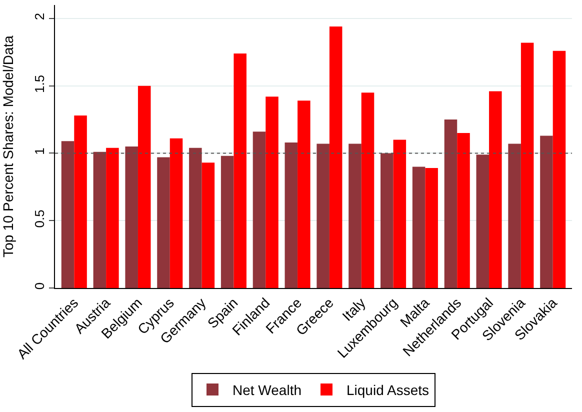 The image size is (582, 412). Describe the element at coordinates (267, 390) in the screenshot. I see `legend-label: Net Wealth` at that location.